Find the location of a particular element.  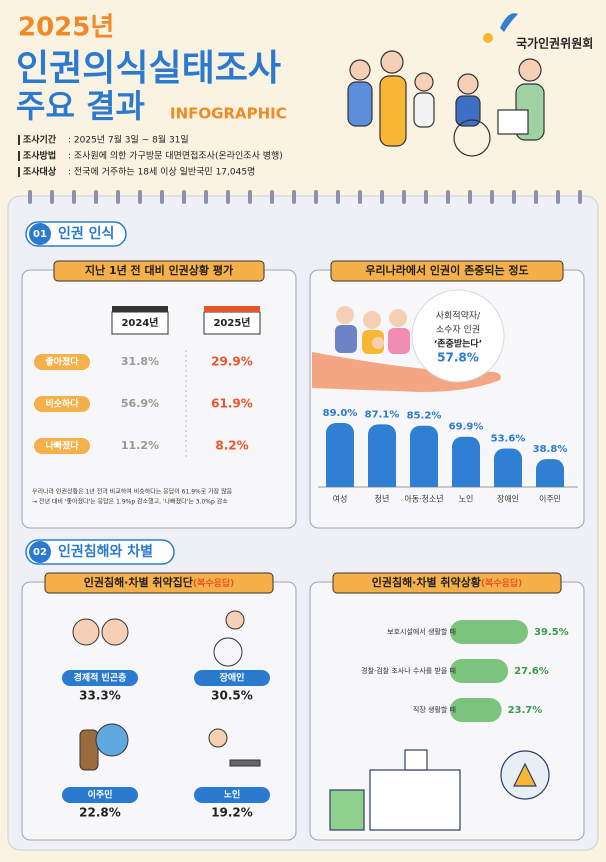

value-label: 53.6% is located at coordinates (508, 438).